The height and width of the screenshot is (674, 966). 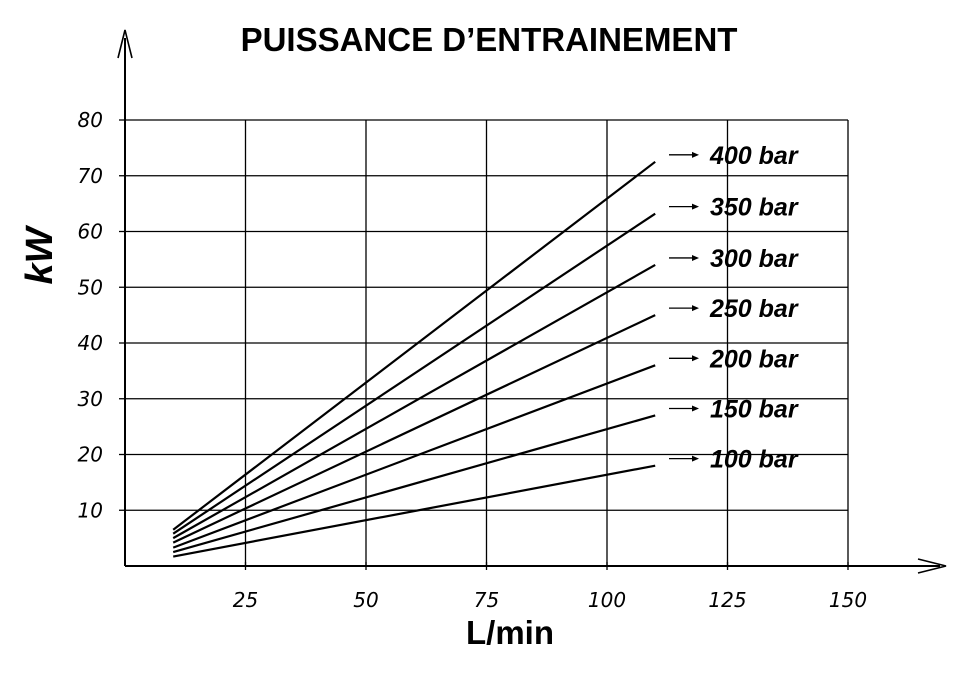 I want to click on y-tick-label: 10, so click(x=90, y=510).